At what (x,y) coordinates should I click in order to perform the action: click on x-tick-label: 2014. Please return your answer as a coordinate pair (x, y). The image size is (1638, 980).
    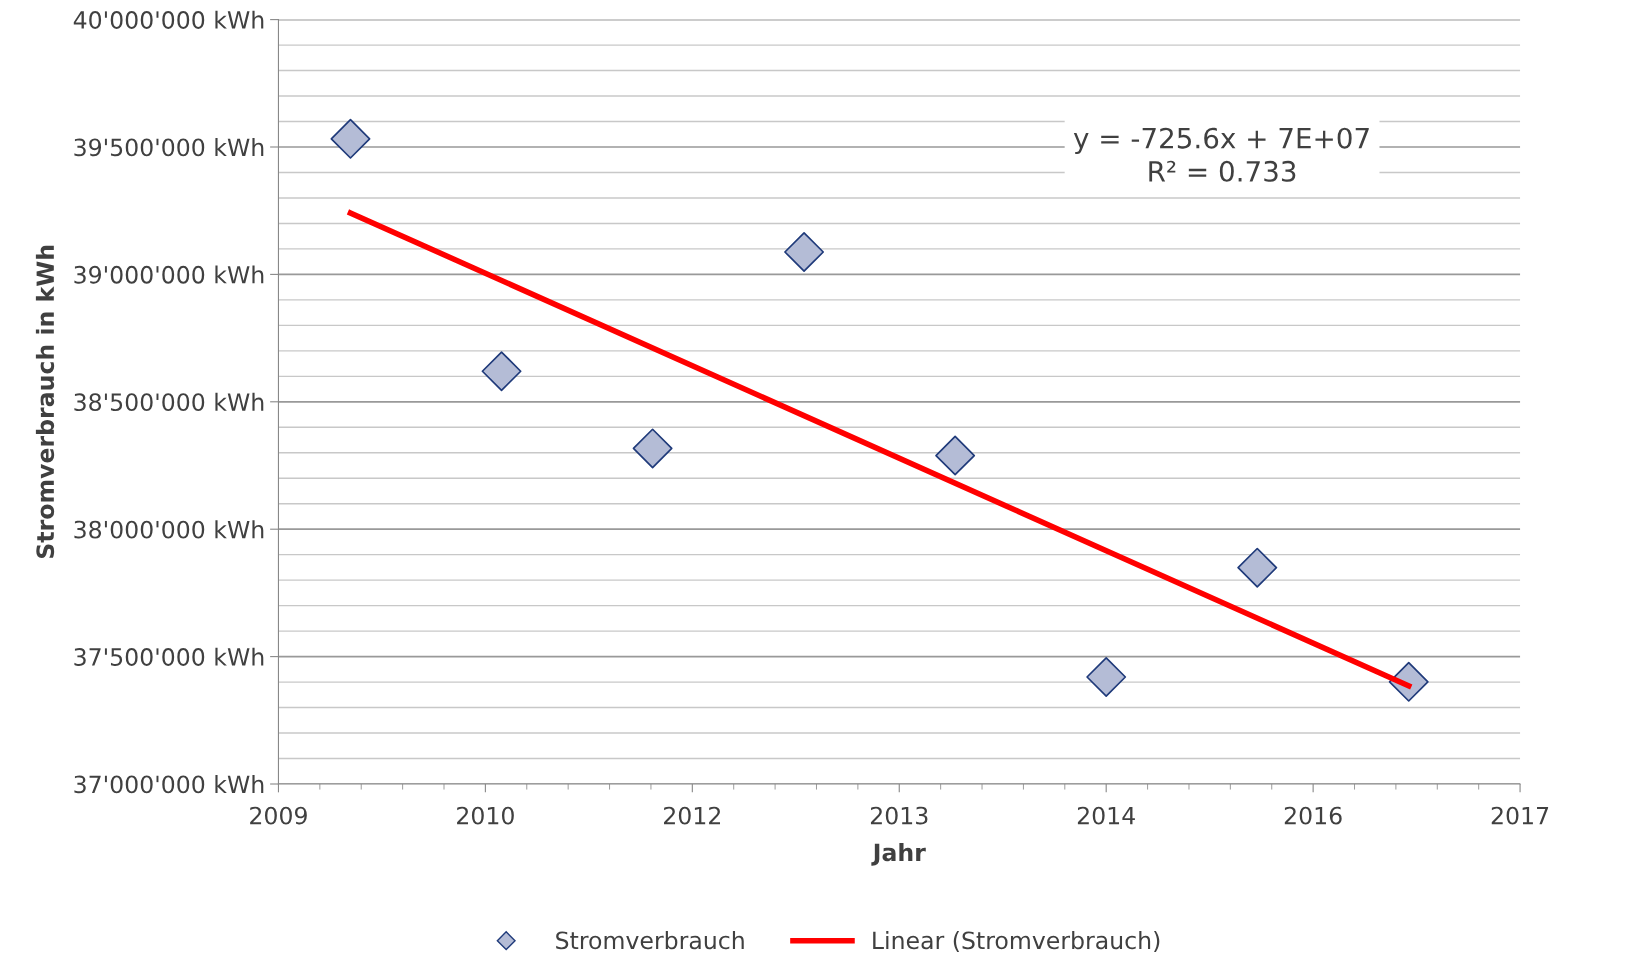
    Looking at the image, I should click on (1106, 815).